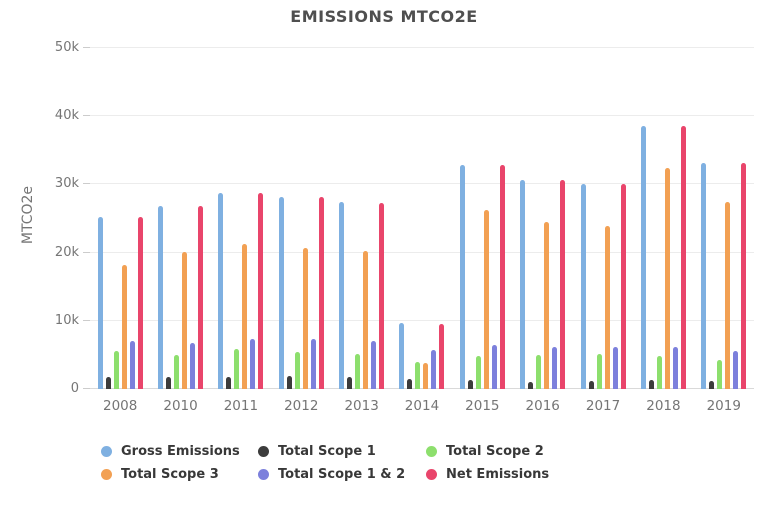 This screenshot has width=768, height=512. What do you see at coordinates (124, 326) in the screenshot?
I see `bar-total-scope-3-2008` at bounding box center [124, 326].